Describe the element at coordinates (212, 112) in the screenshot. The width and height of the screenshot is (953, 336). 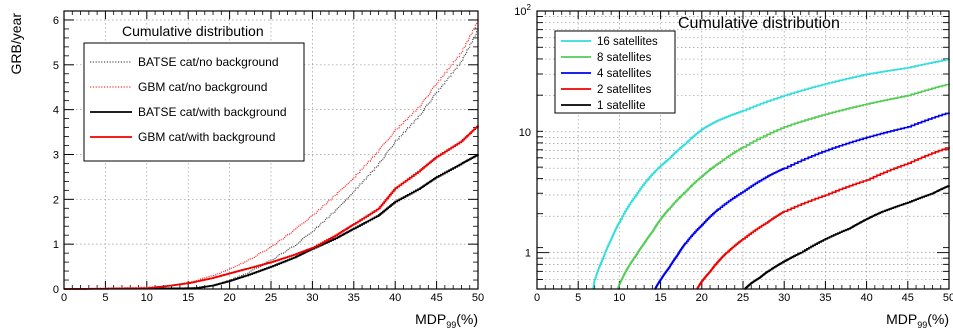
I see `legend-label-3: BATSE cat/with background` at that location.